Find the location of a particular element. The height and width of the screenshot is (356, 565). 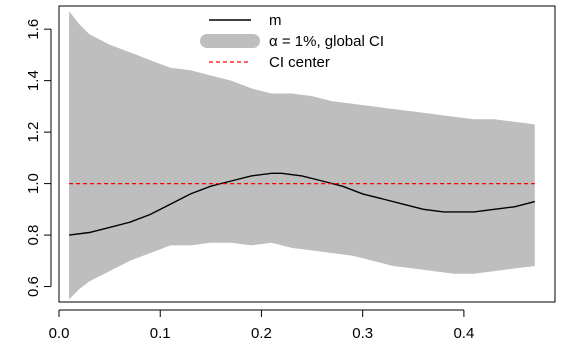

y-tick-label: 1.4 is located at coordinates (33, 80).